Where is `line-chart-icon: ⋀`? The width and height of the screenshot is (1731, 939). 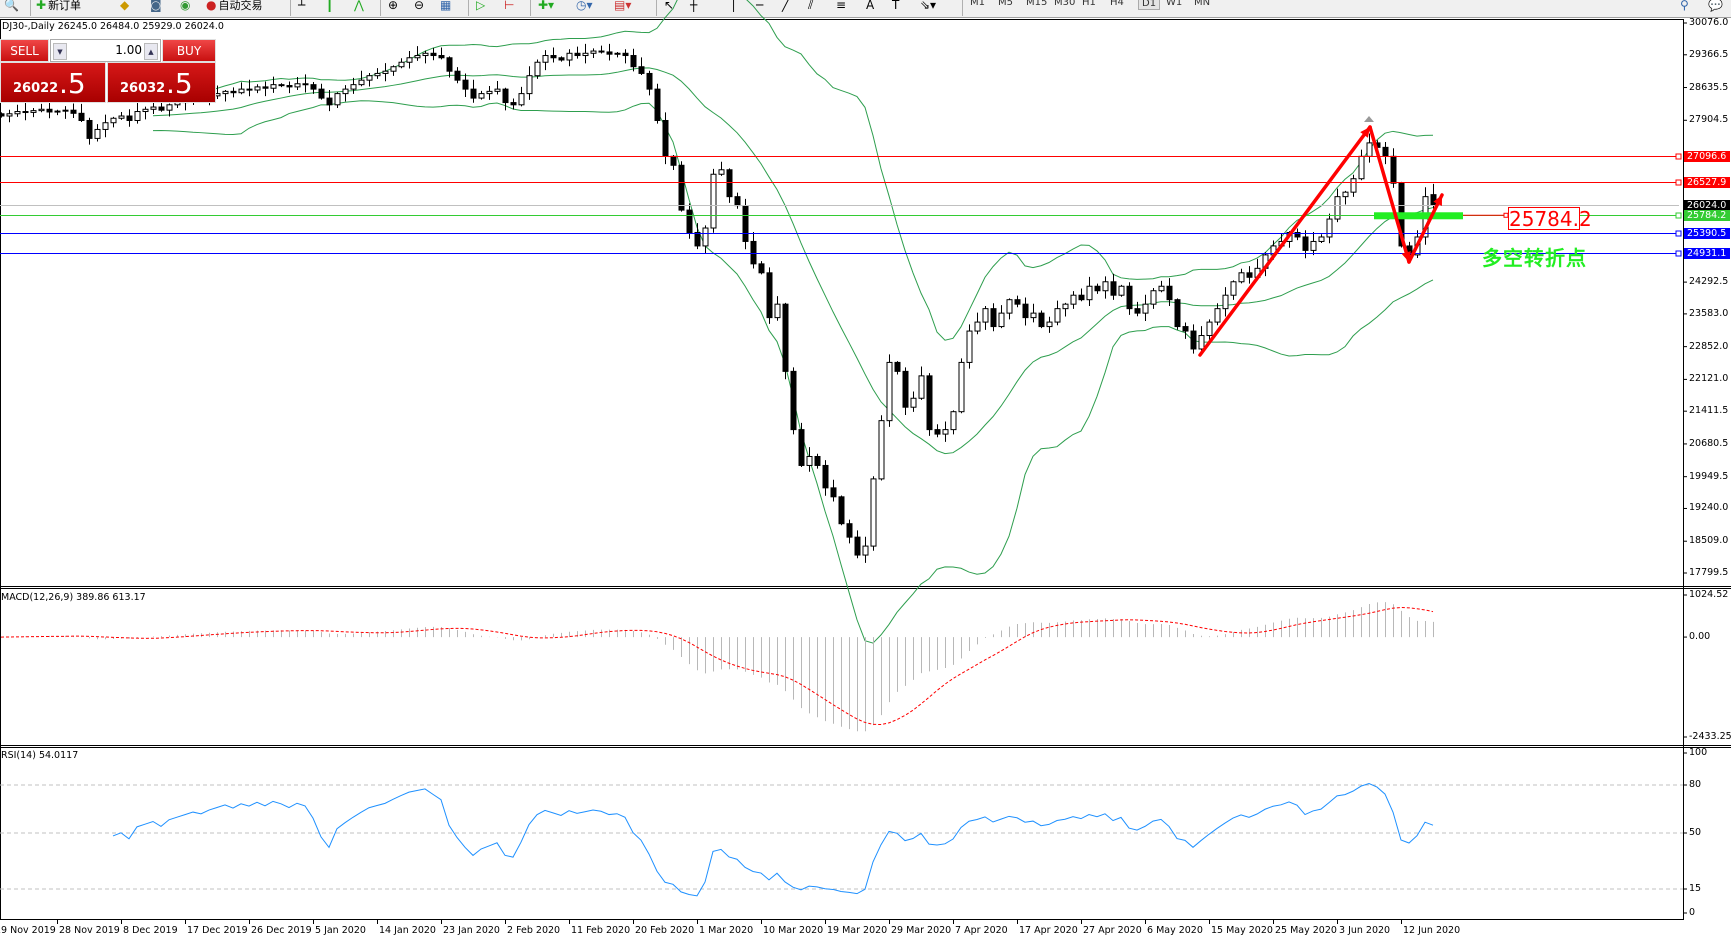
line-chart-icon: ⋀ is located at coordinates (359, 6).